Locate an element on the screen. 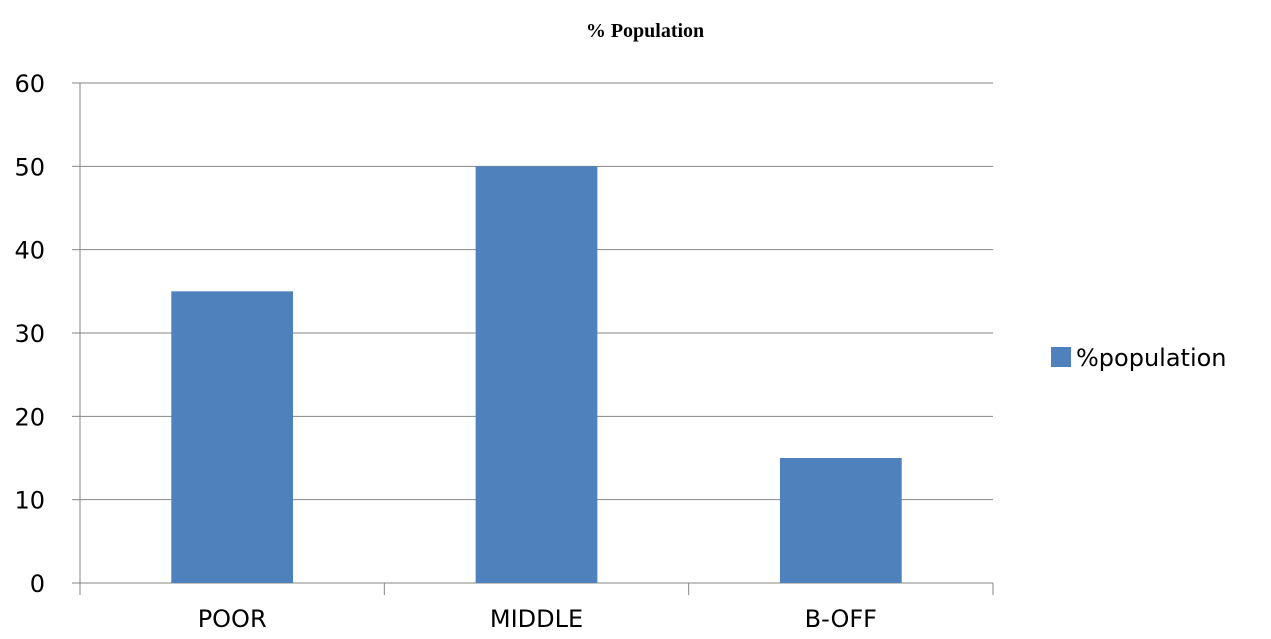  y-tick-label: 10 is located at coordinates (29, 501).